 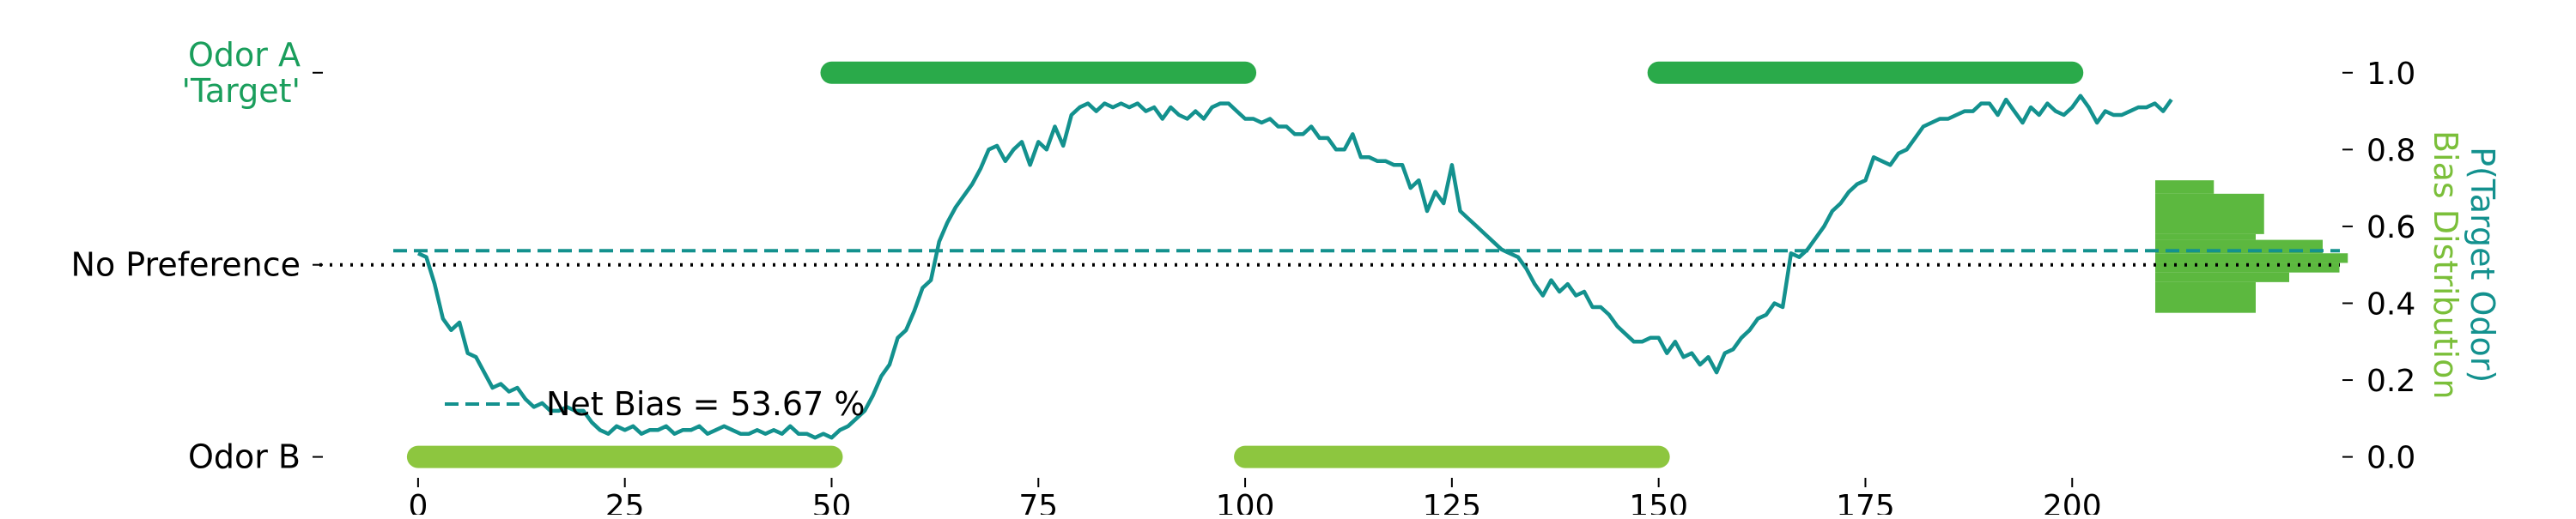 I want to click on right-axis-title: P(Target Odor), so click(x=2482, y=265).